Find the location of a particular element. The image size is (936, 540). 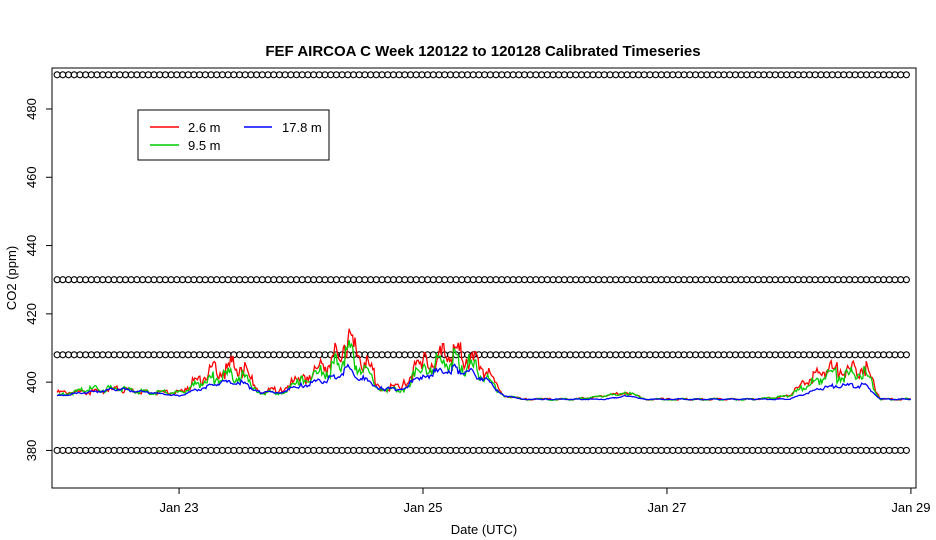

legend-label-2-6m: 2.6 m is located at coordinates (204, 127).